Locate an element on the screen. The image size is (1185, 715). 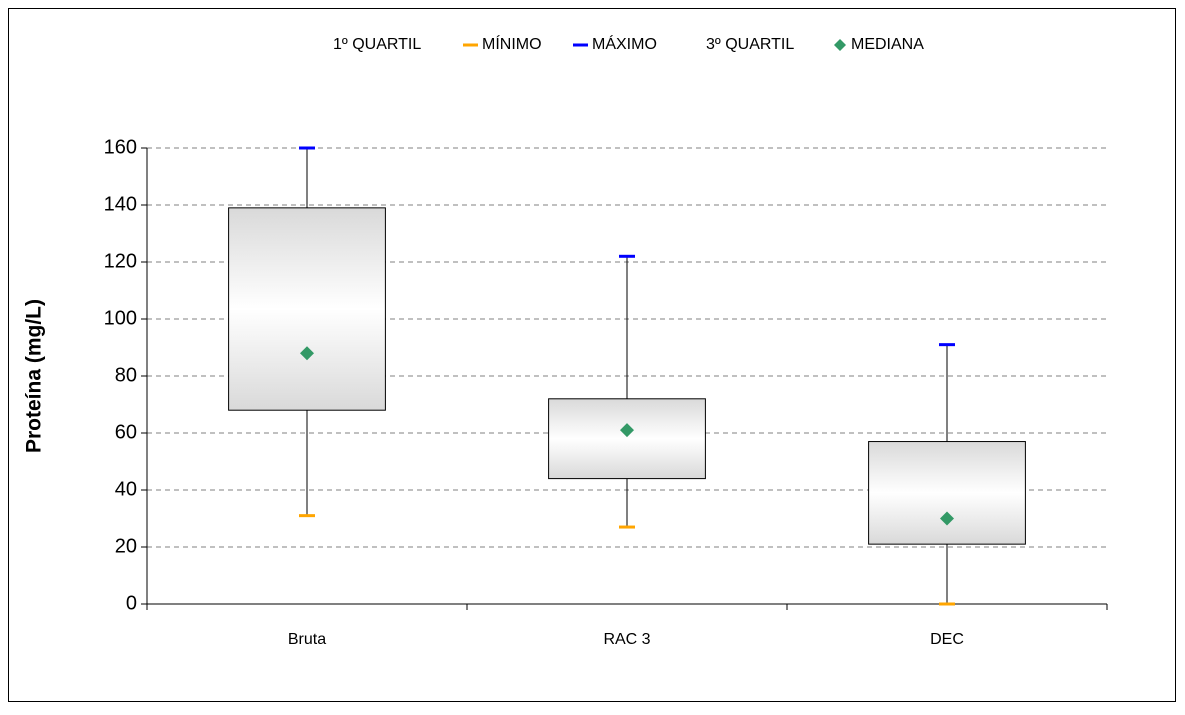
y-tick-label: 120 is located at coordinates (120, 261).